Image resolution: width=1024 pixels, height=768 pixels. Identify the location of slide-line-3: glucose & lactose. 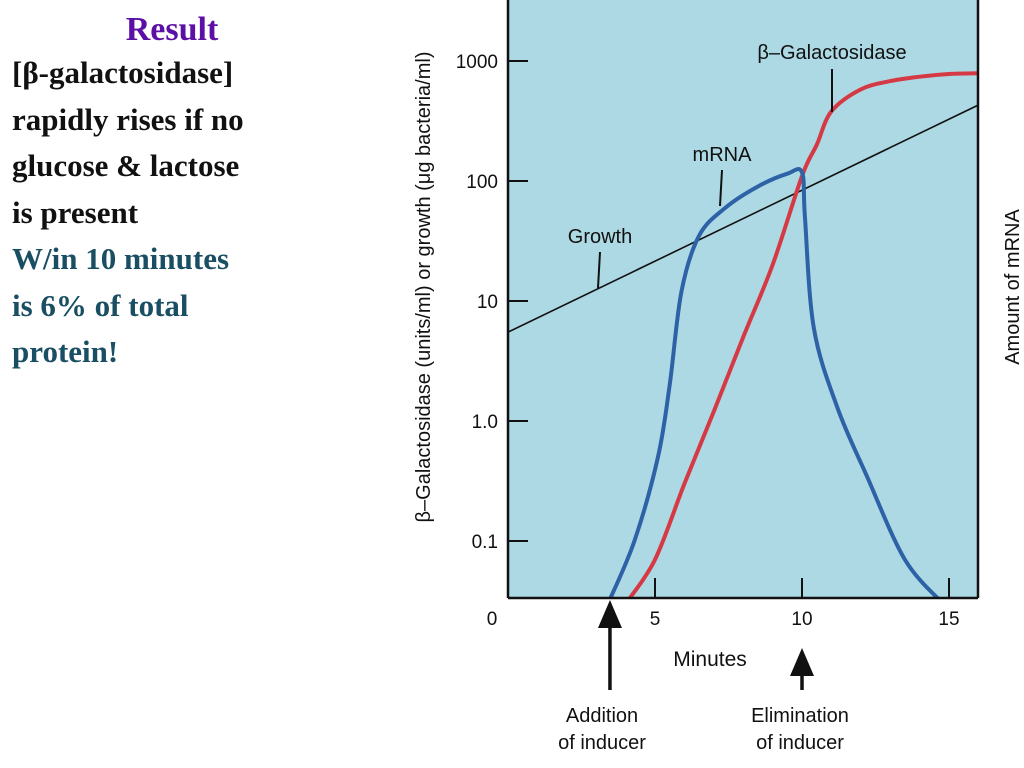
(126, 165).